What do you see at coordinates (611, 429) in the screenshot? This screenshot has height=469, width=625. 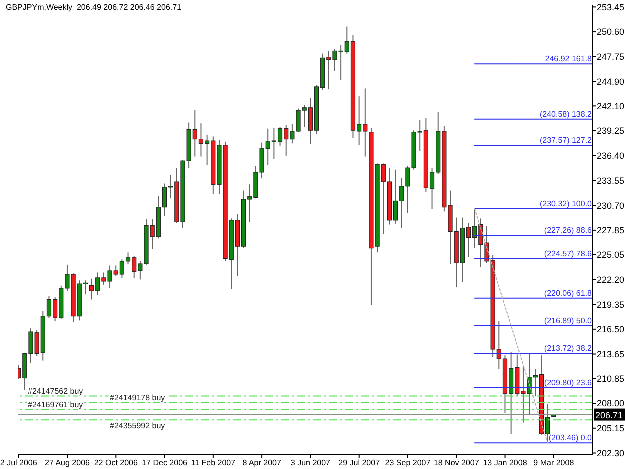 I see `y-tick-label: 205.15` at bounding box center [611, 429].